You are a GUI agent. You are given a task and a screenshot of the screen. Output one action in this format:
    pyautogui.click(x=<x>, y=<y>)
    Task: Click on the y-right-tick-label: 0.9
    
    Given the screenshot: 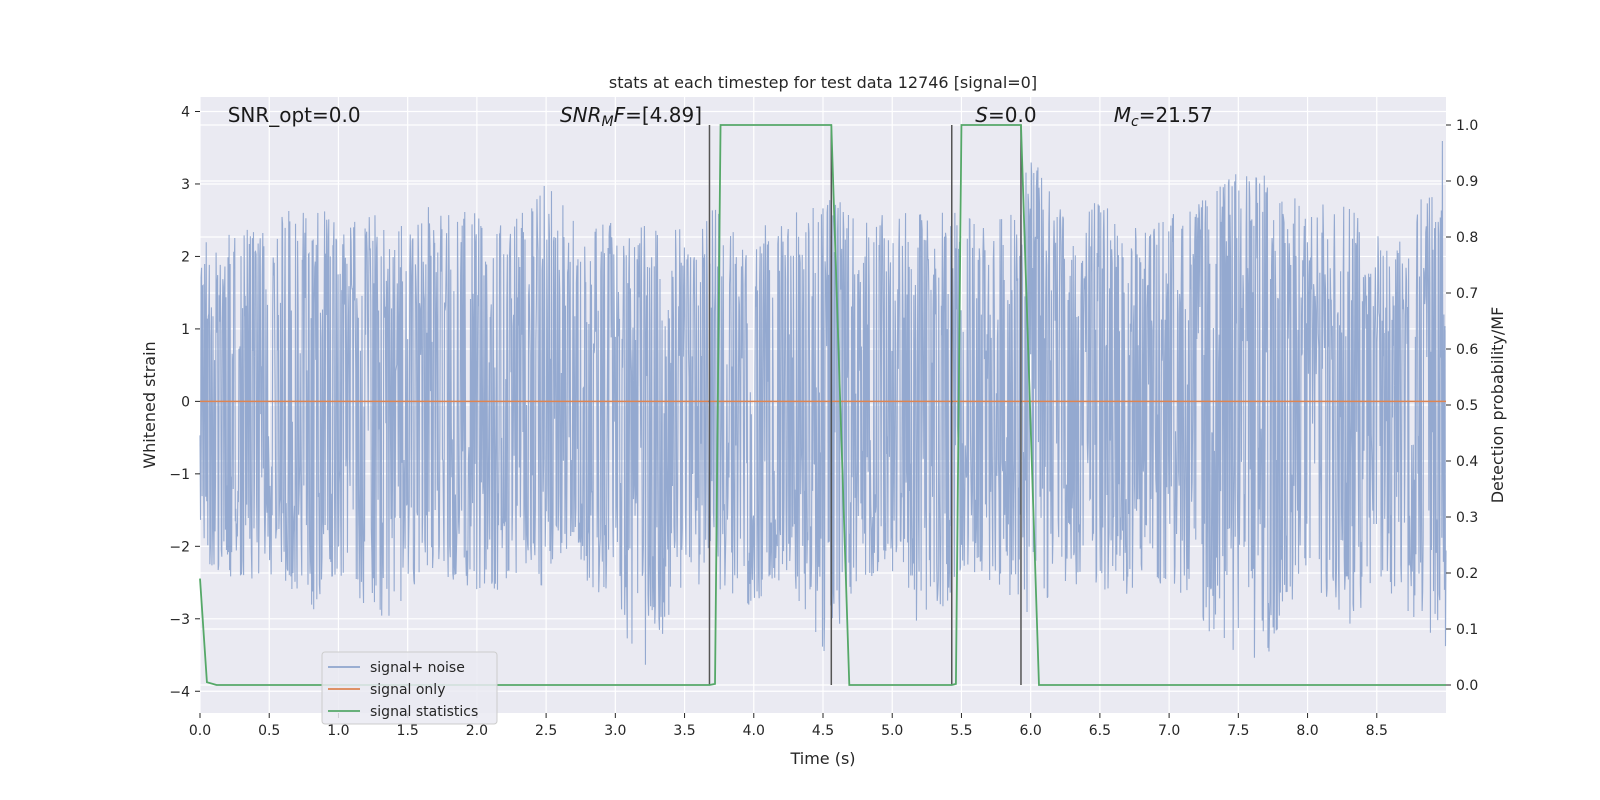 What is the action you would take?
    pyautogui.click(x=1467, y=182)
    